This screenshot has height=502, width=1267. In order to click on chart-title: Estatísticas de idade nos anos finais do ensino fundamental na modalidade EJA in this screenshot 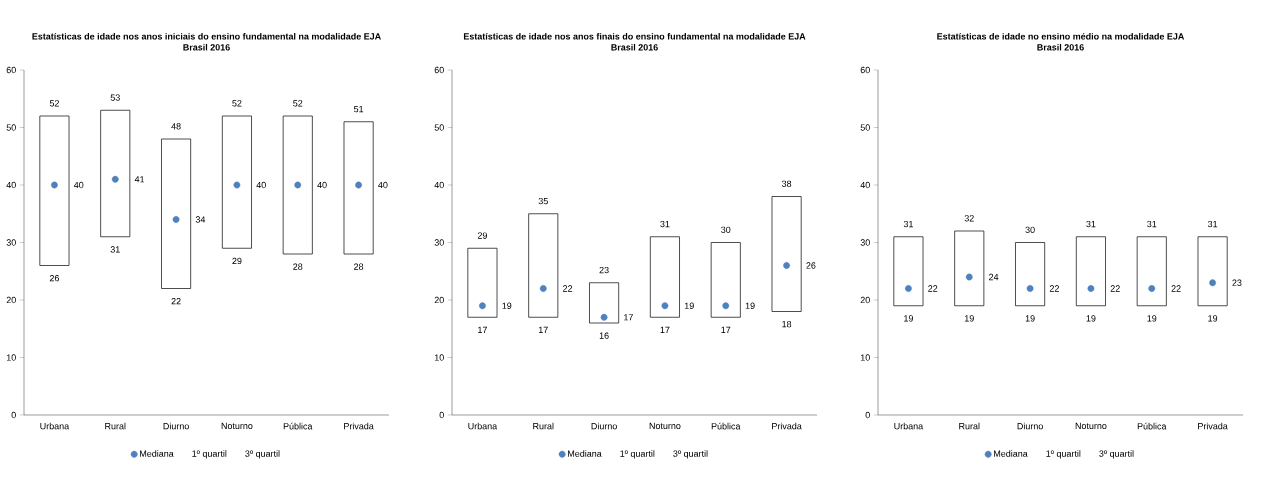, I will do `click(634, 36)`.